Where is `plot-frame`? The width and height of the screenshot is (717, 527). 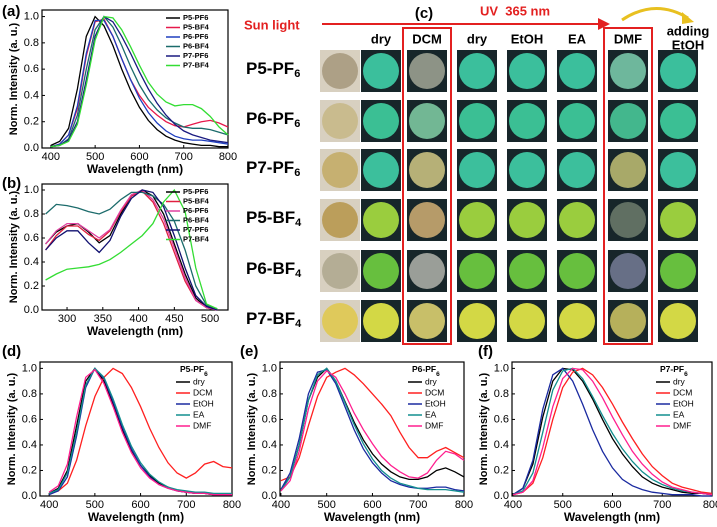 plot-frame is located at coordinates (136, 429).